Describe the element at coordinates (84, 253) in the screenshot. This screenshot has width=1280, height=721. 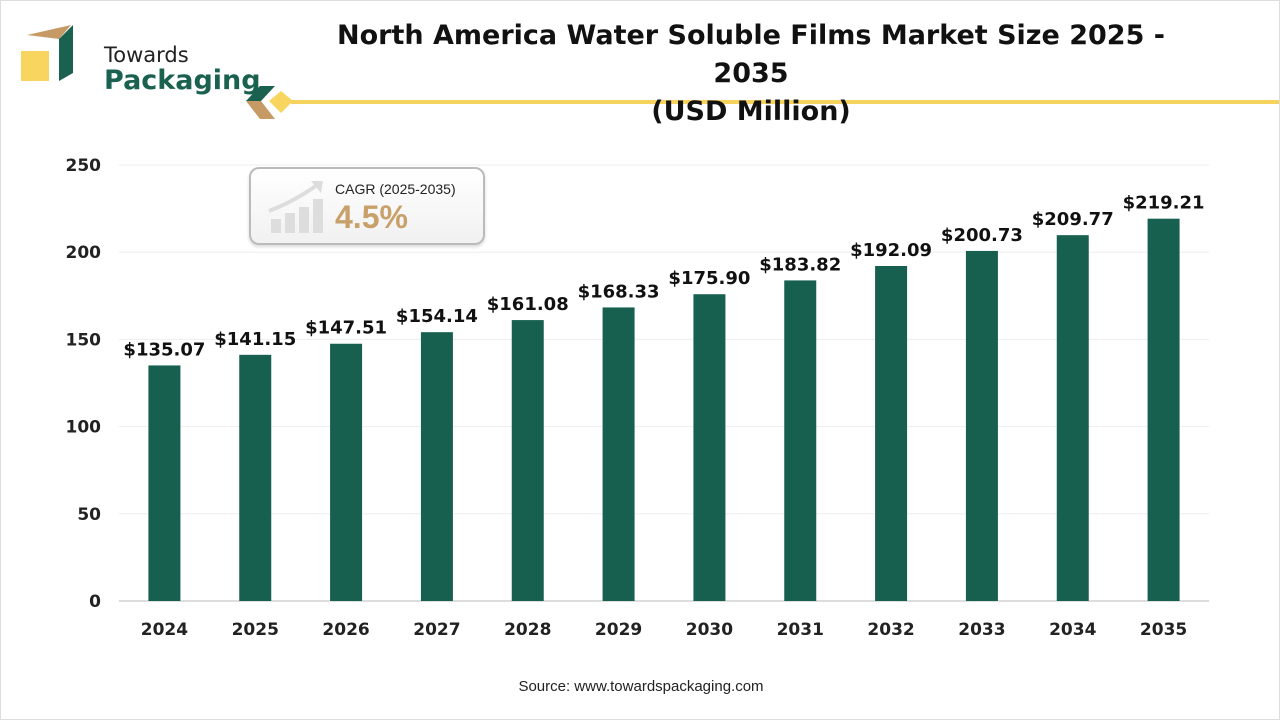
I see `y-tick-label: 200` at that location.